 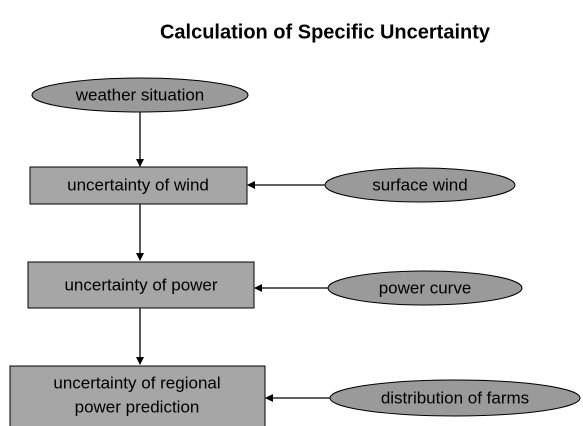 What do you see at coordinates (455, 397) in the screenshot?
I see `node-label: distribution of farms` at bounding box center [455, 397].